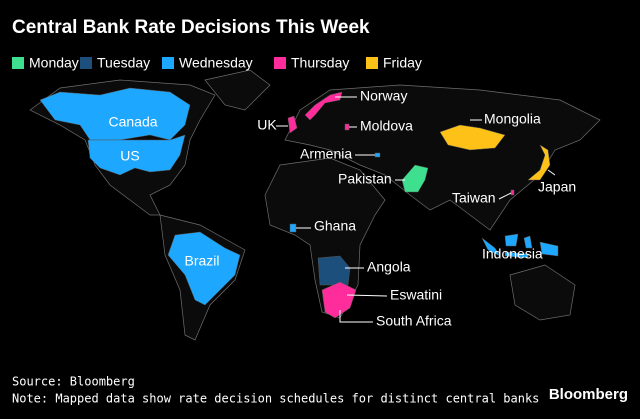  I want to click on country-label: Ghana, so click(335, 226).